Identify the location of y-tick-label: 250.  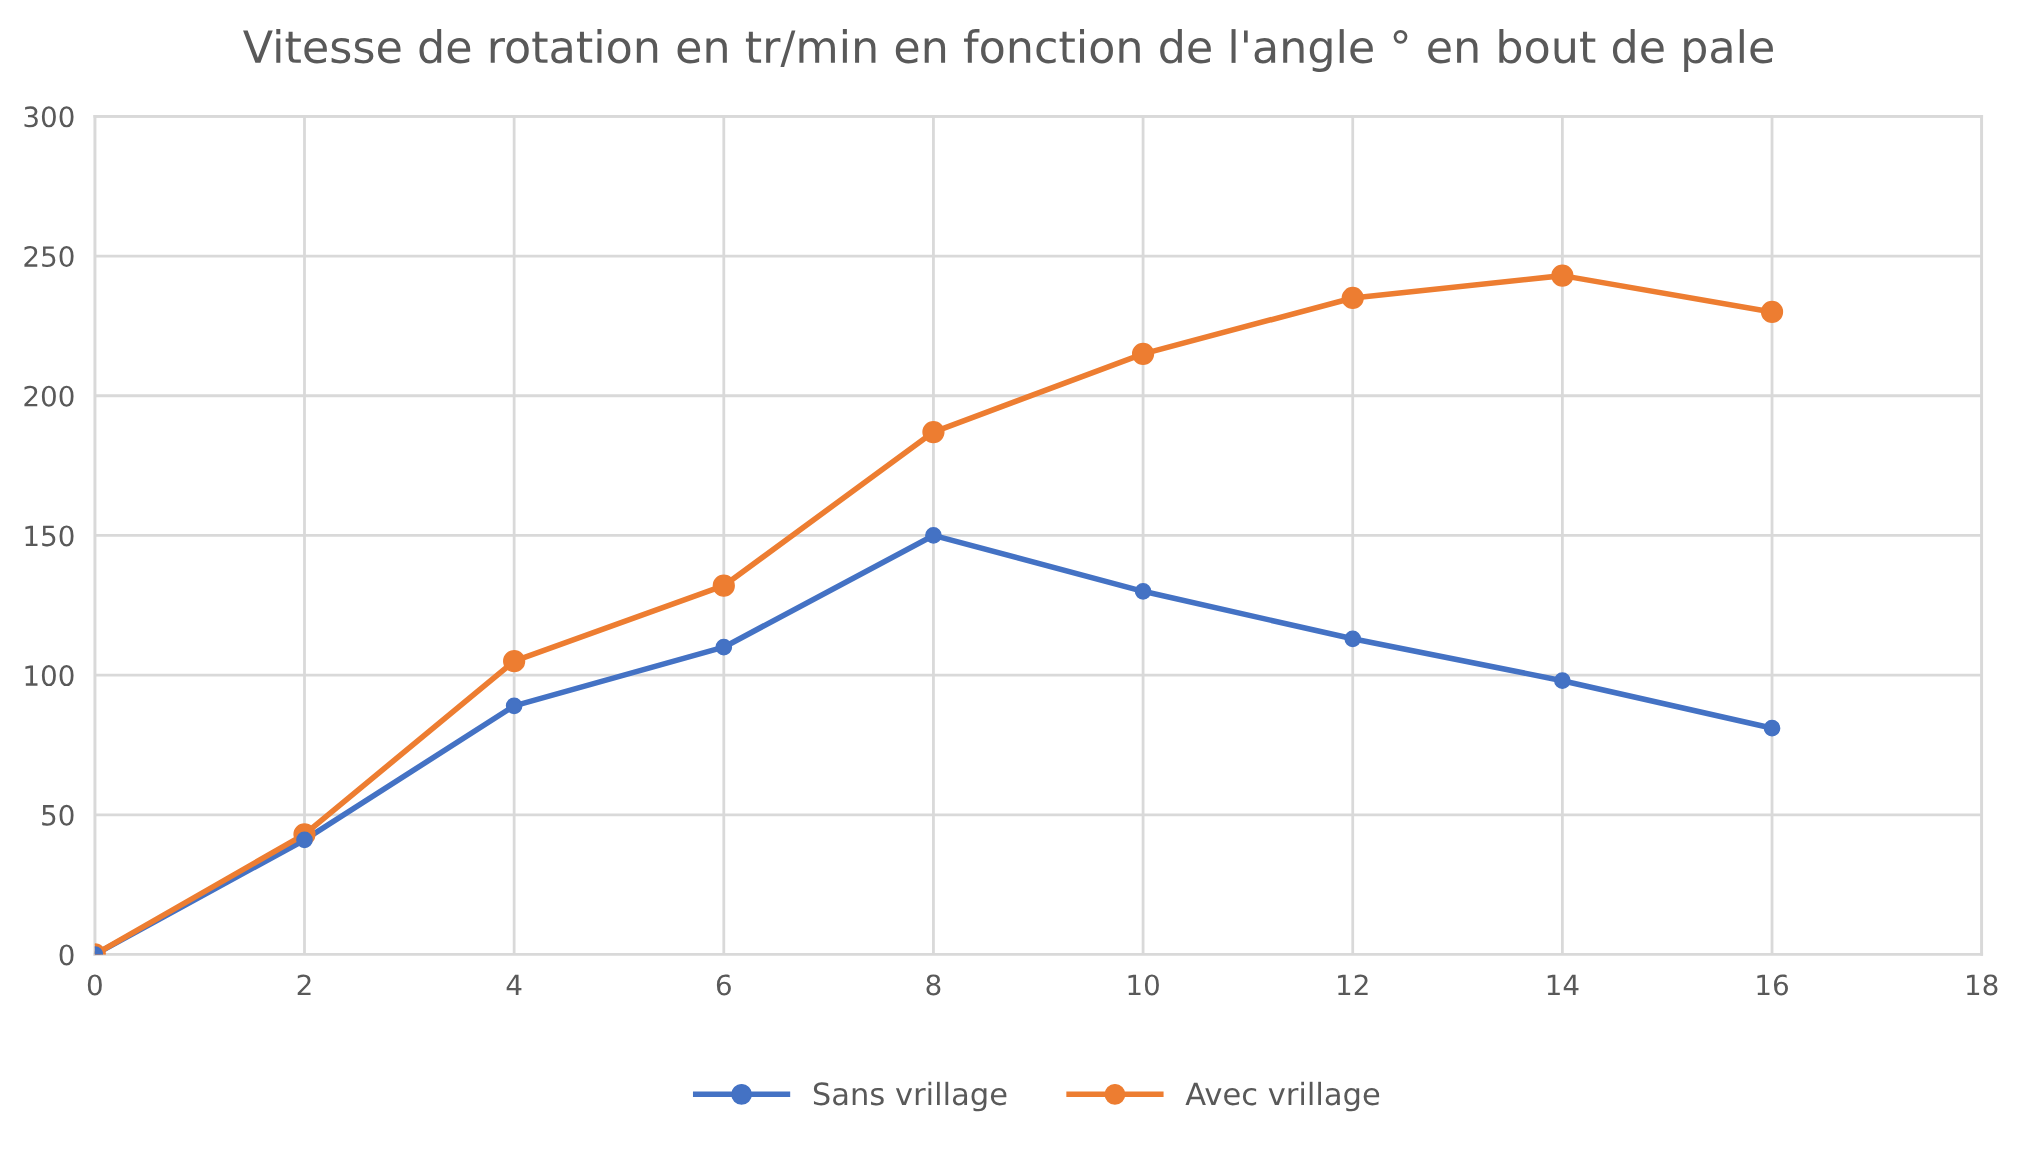
(49, 257).